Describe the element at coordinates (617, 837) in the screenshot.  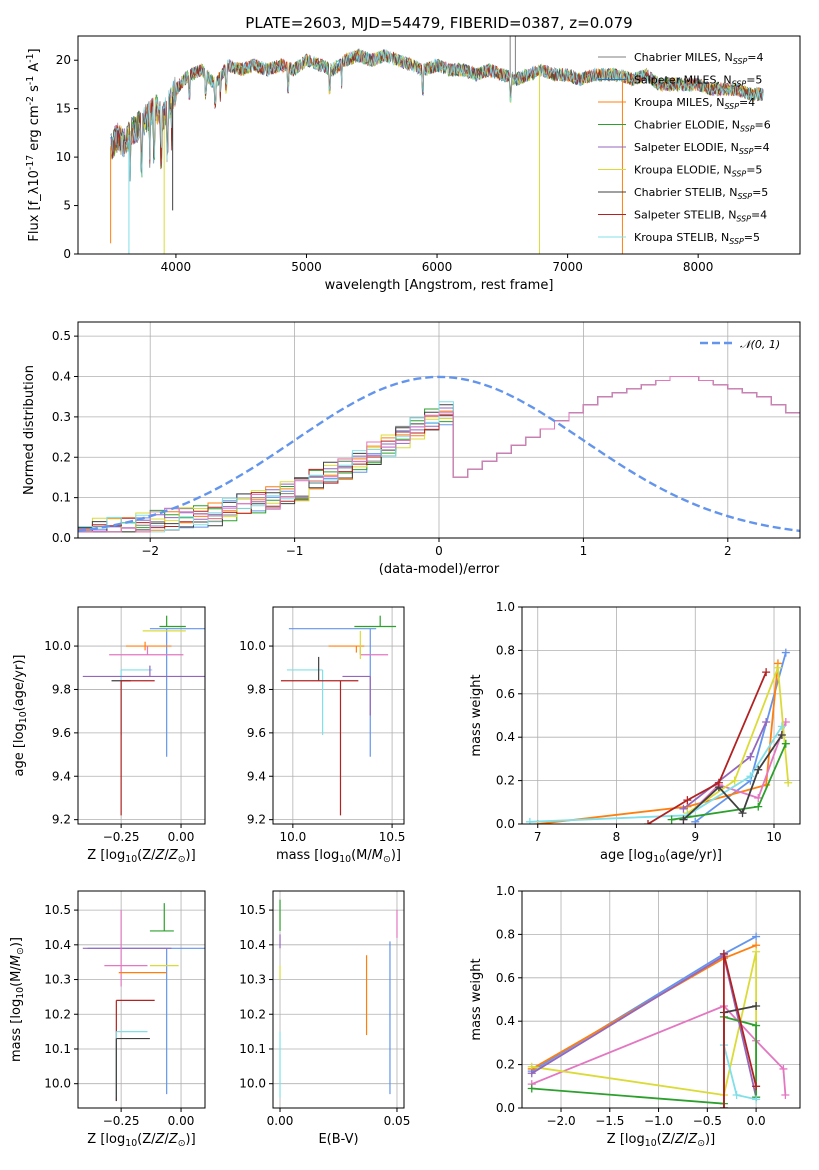
I see `x-tick-label: 8` at that location.